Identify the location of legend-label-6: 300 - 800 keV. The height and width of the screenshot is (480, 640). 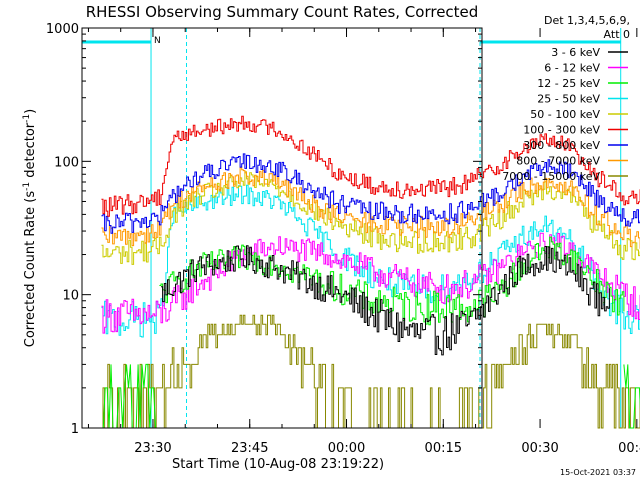
(561, 145).